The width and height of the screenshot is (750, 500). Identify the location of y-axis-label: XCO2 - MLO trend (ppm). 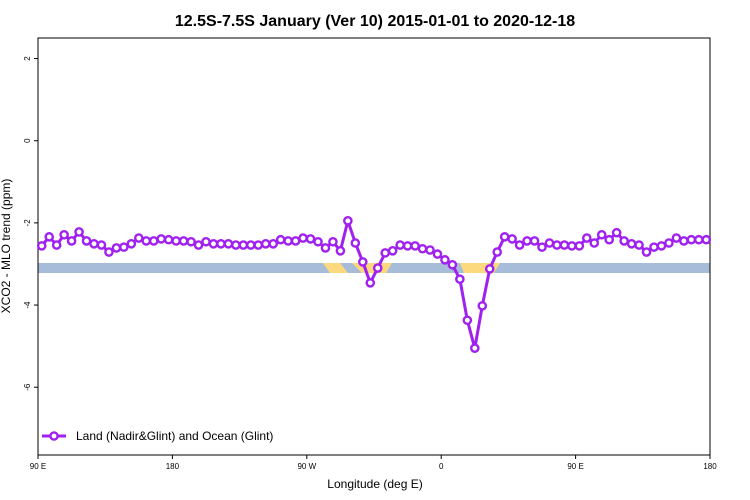
(6, 246).